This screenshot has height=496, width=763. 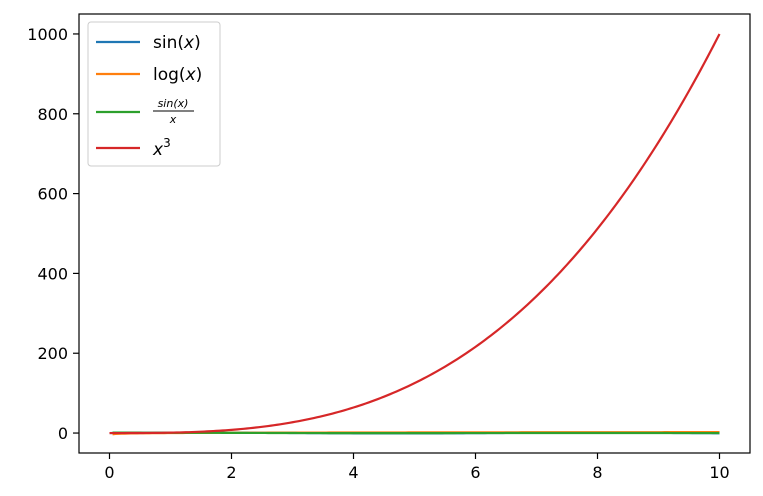 What do you see at coordinates (109, 472) in the screenshot?
I see `x-tick-label: 0` at bounding box center [109, 472].